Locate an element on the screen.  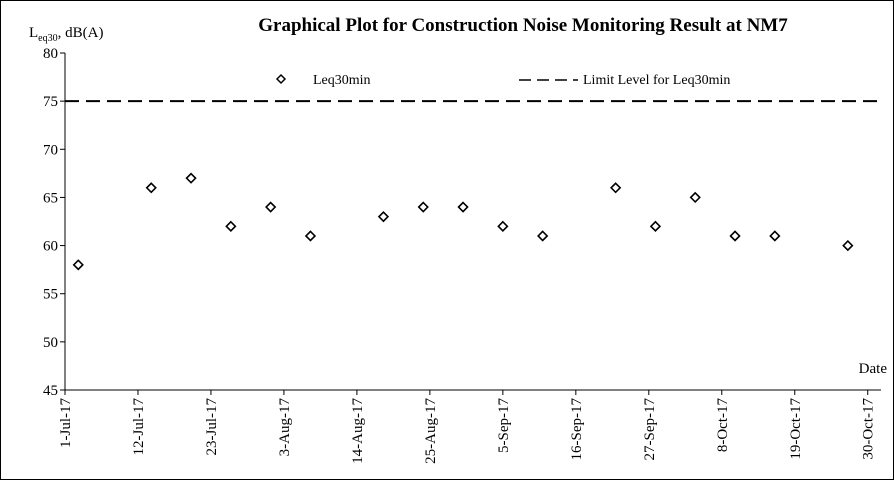
y-tick-label: 70 is located at coordinates (50, 150).